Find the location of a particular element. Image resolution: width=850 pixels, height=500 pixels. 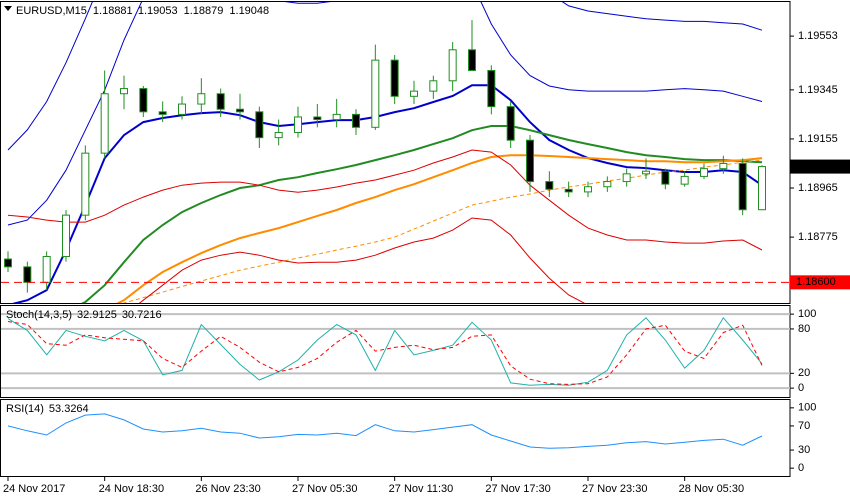

indicator-header: Stoch(14,3,5) 32.9125 30.7216 is located at coordinates (84, 315).